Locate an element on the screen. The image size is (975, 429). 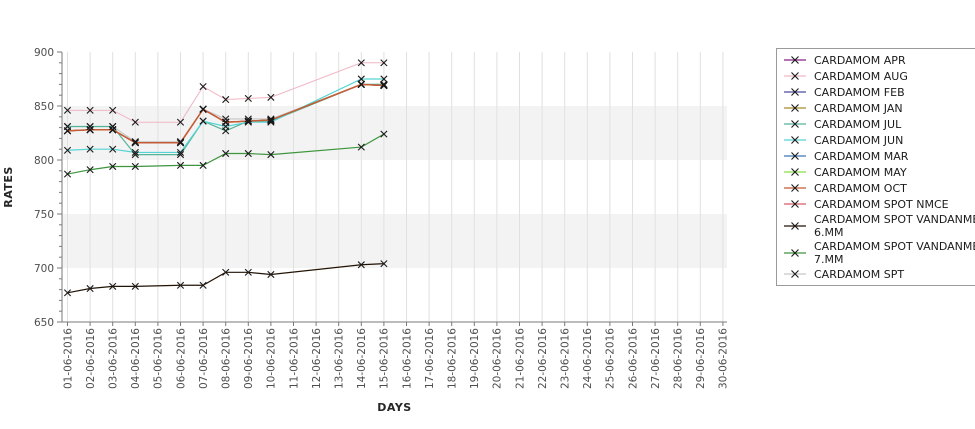
legend-item-label: CARDAMOM JAN is located at coordinates (858, 108).